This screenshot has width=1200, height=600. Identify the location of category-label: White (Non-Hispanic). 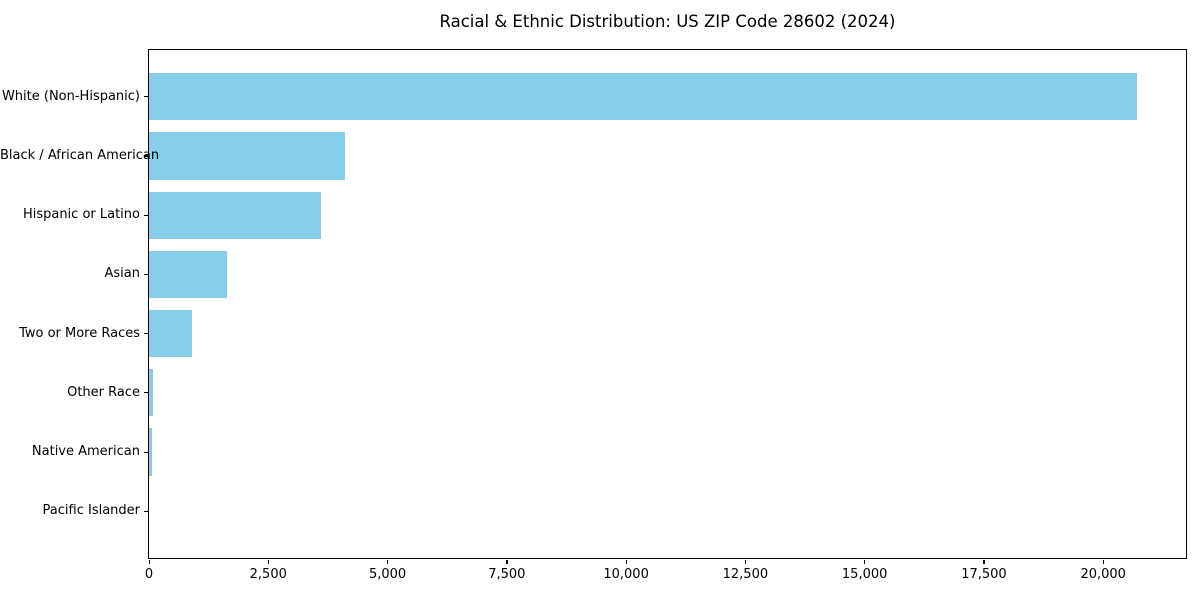
(70, 96).